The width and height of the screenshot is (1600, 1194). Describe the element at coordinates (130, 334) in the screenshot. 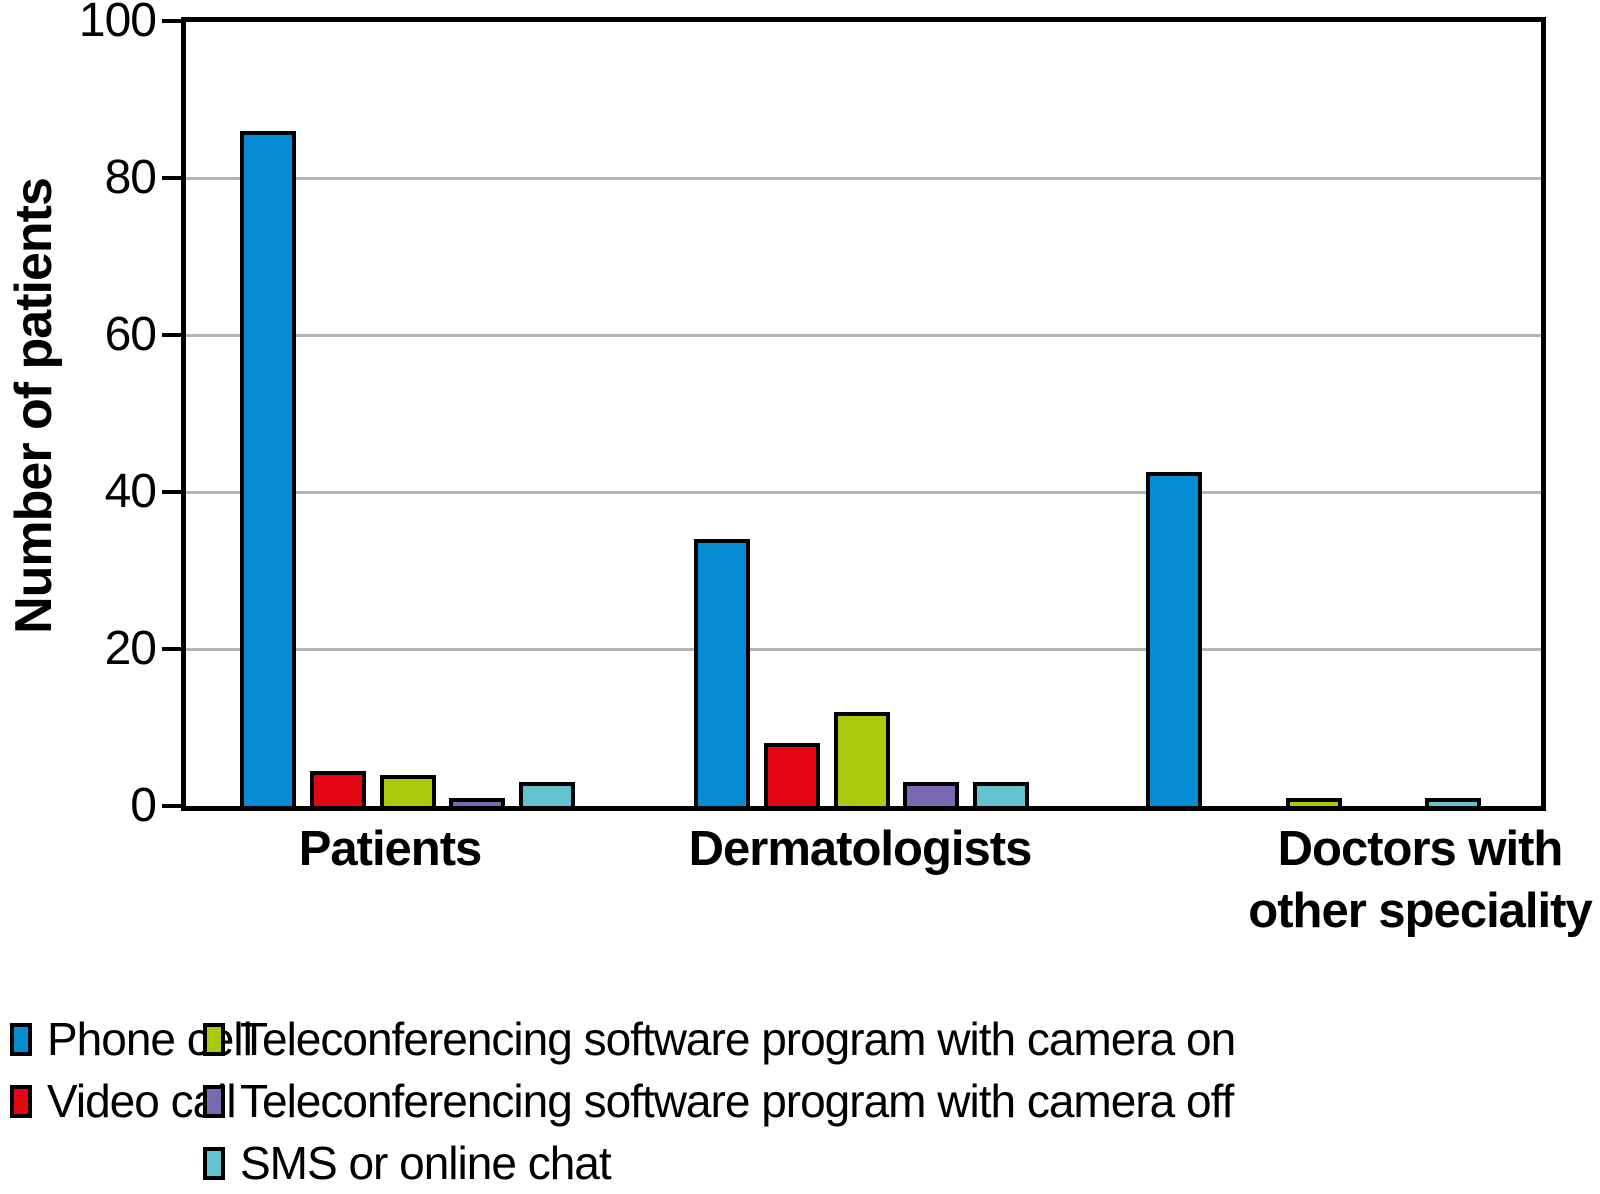

I see `y-tick-label: 60` at that location.